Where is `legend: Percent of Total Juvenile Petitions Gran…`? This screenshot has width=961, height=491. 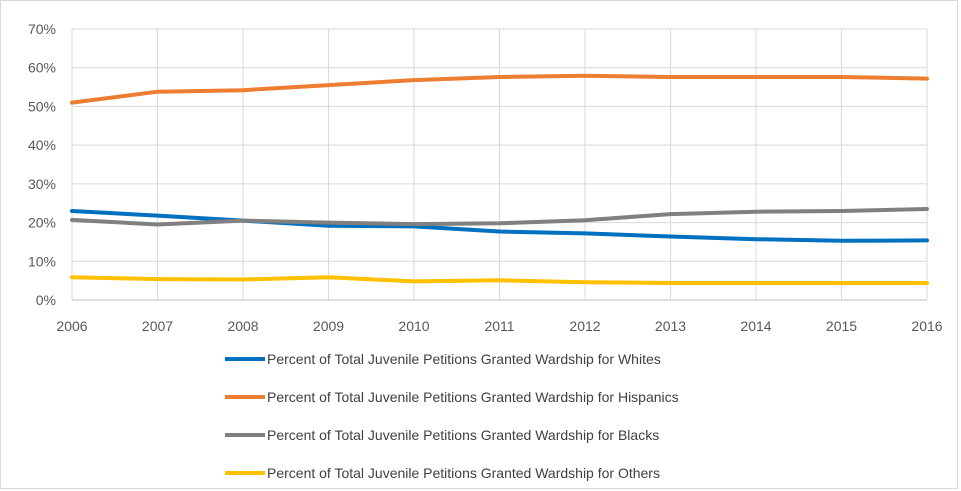
legend: Percent of Total Juvenile Petitions Gran… is located at coordinates (452, 416).